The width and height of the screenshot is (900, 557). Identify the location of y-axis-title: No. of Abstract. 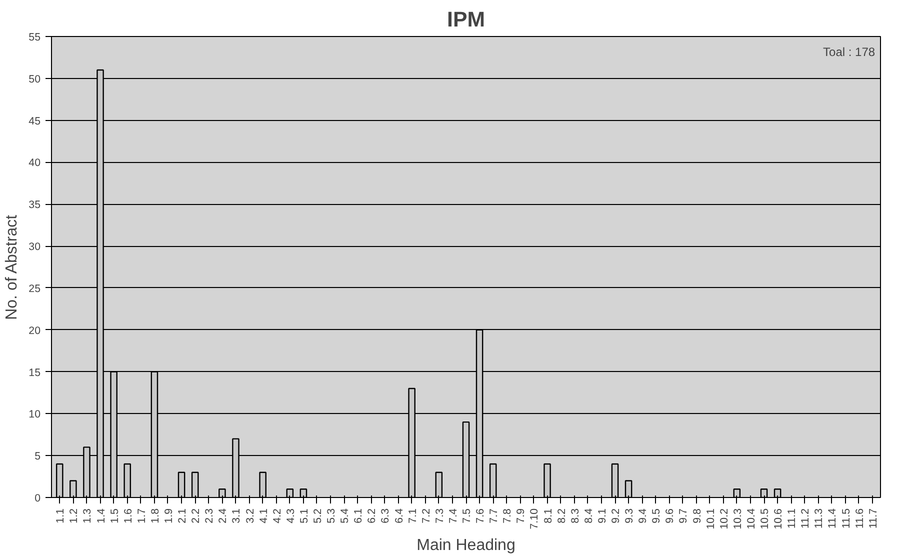
(12, 267).